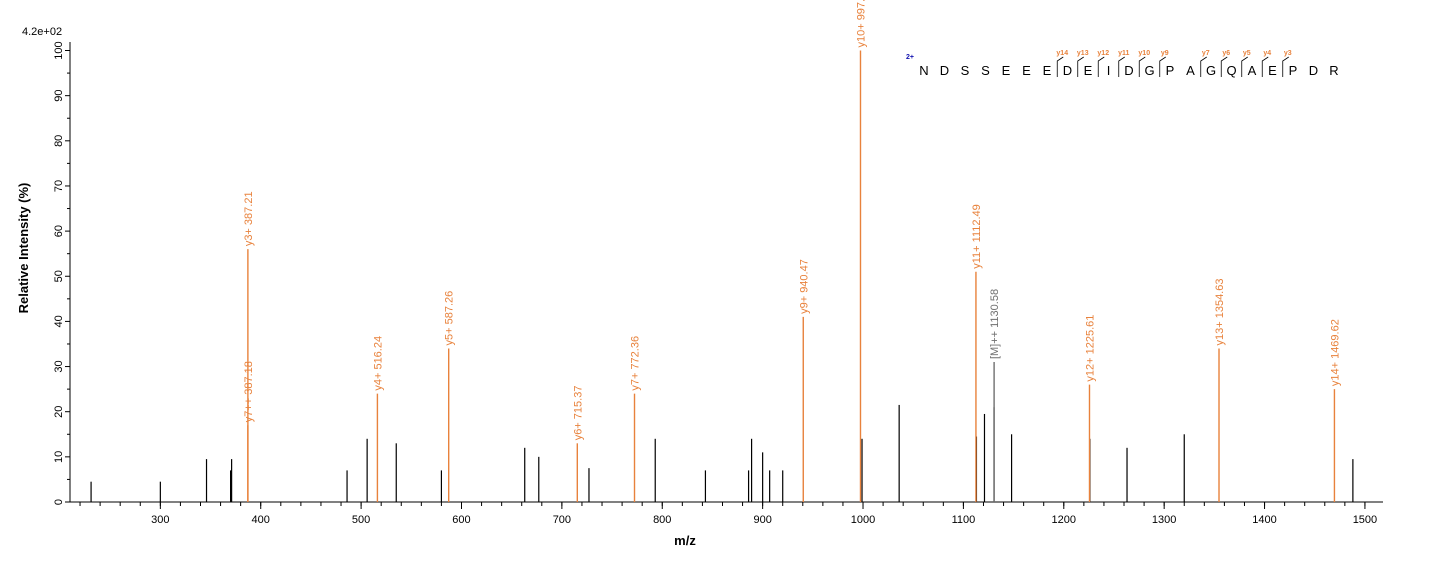 Image resolution: width=1436 pixels, height=562 pixels. Describe the element at coordinates (578, 413) in the screenshot. I see `annotated-peak-label: y6+ 715.37` at that location.